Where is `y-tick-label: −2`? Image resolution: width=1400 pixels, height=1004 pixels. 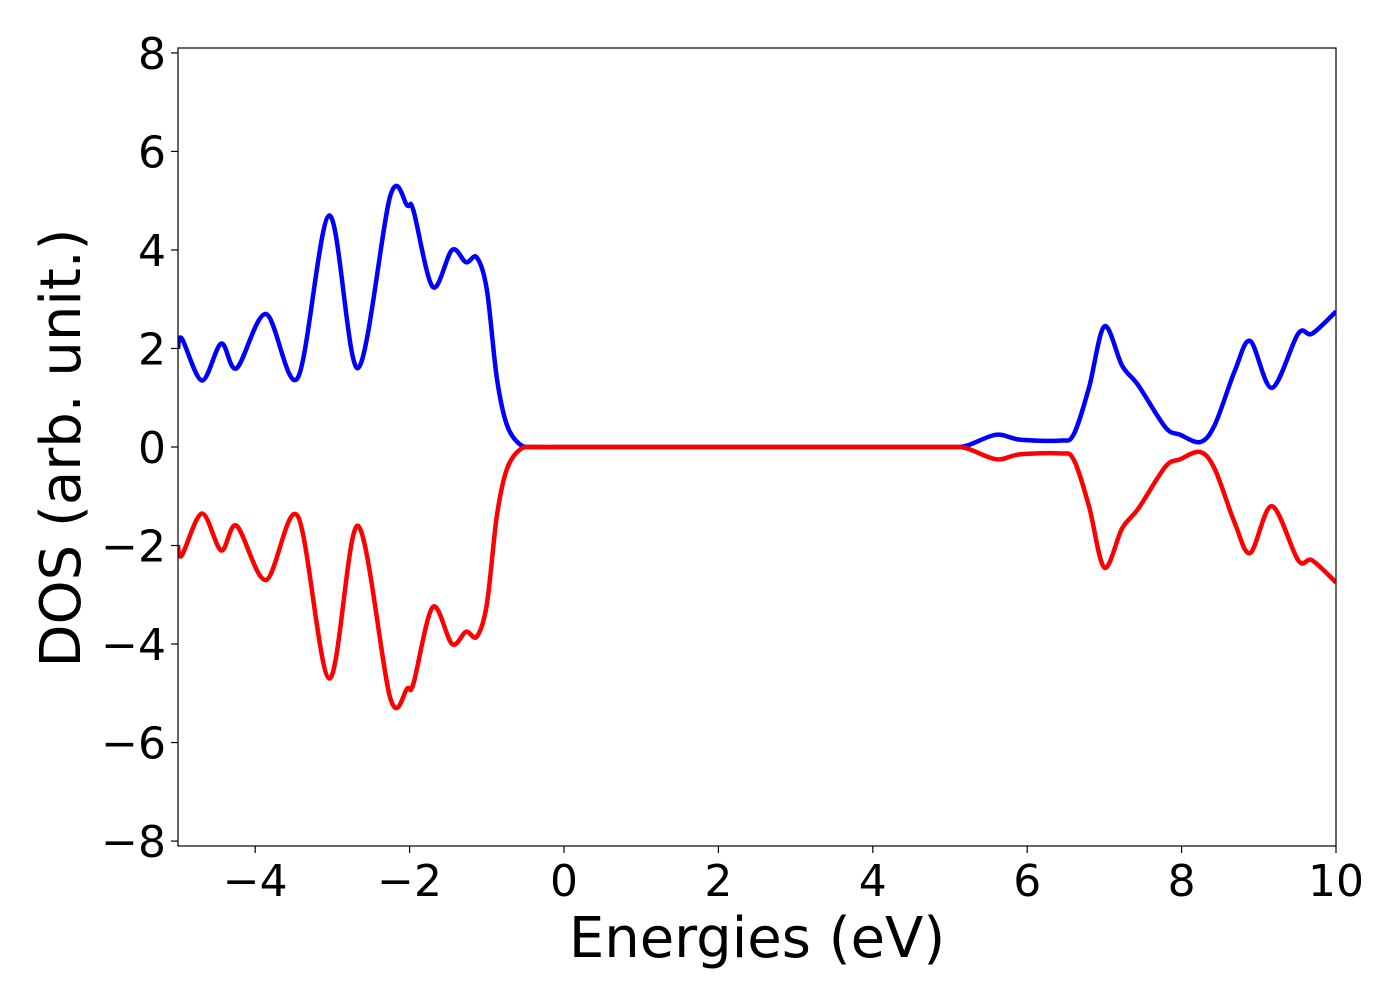 y-tick-label: −2 is located at coordinates (133, 547).